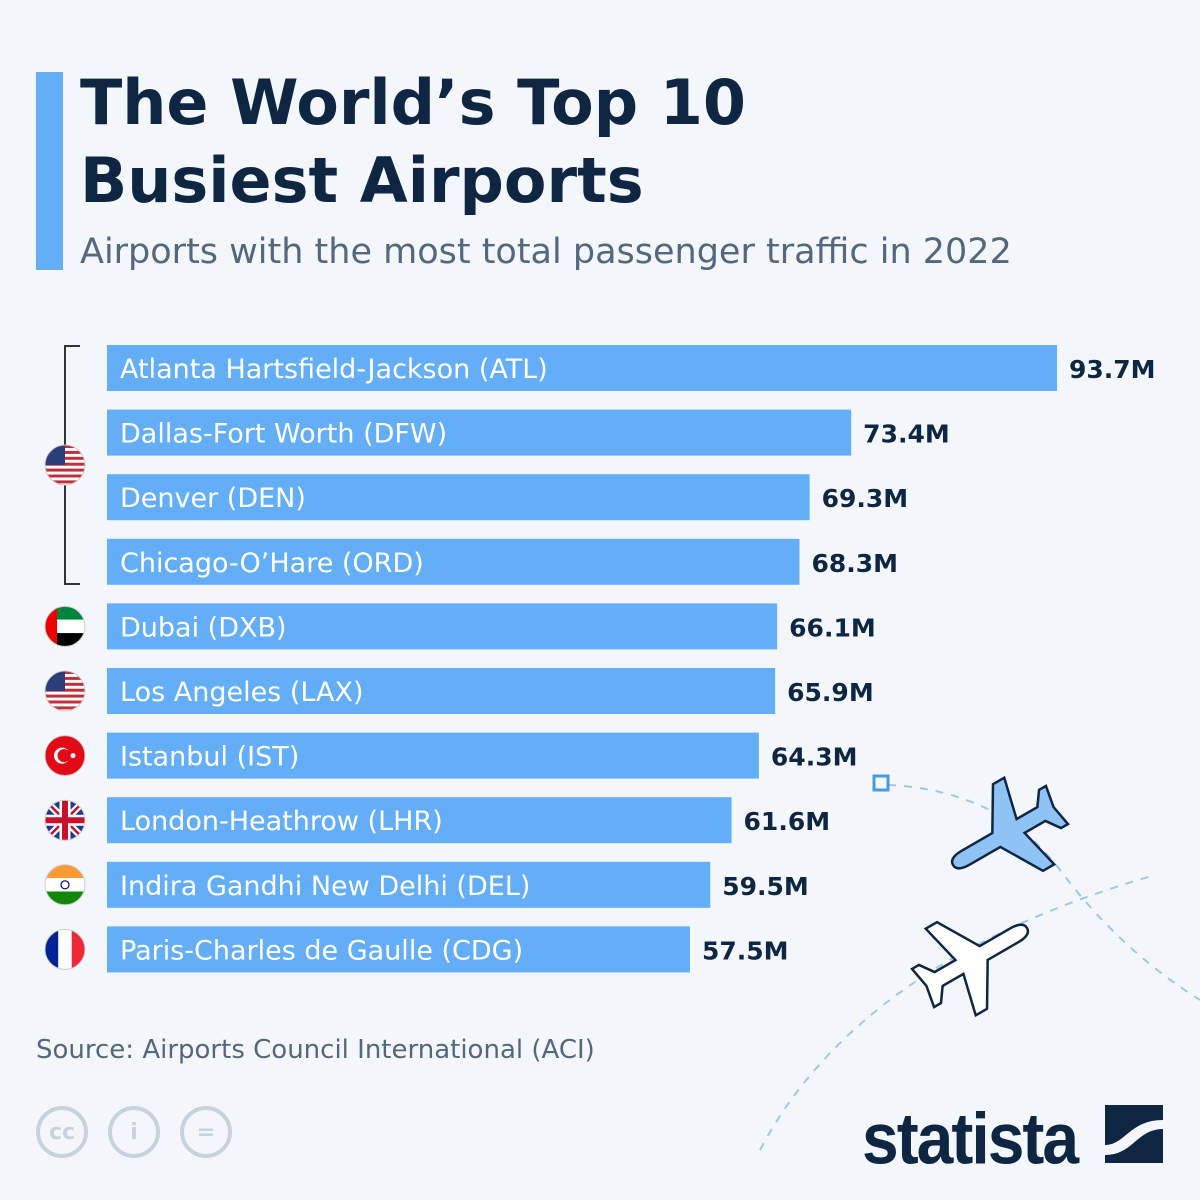  What do you see at coordinates (1010, 824) in the screenshot?
I see `airplane-blue-icon` at bounding box center [1010, 824].